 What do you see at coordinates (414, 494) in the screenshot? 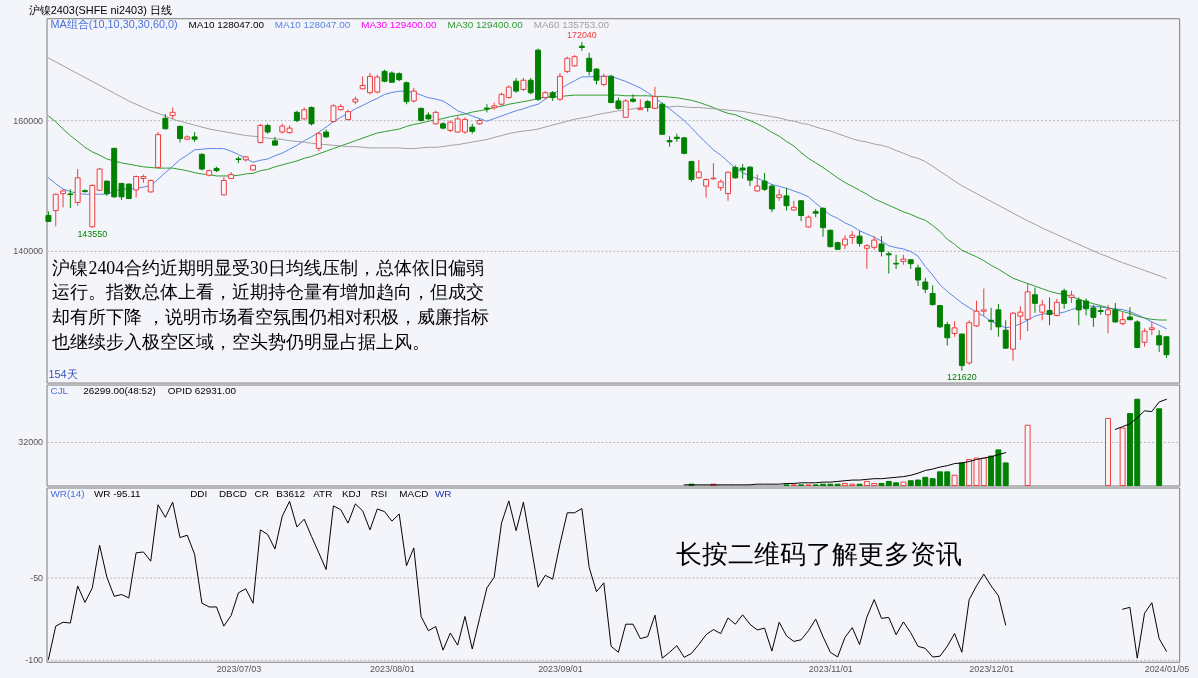
I see `annotation: MACD` at bounding box center [414, 494].